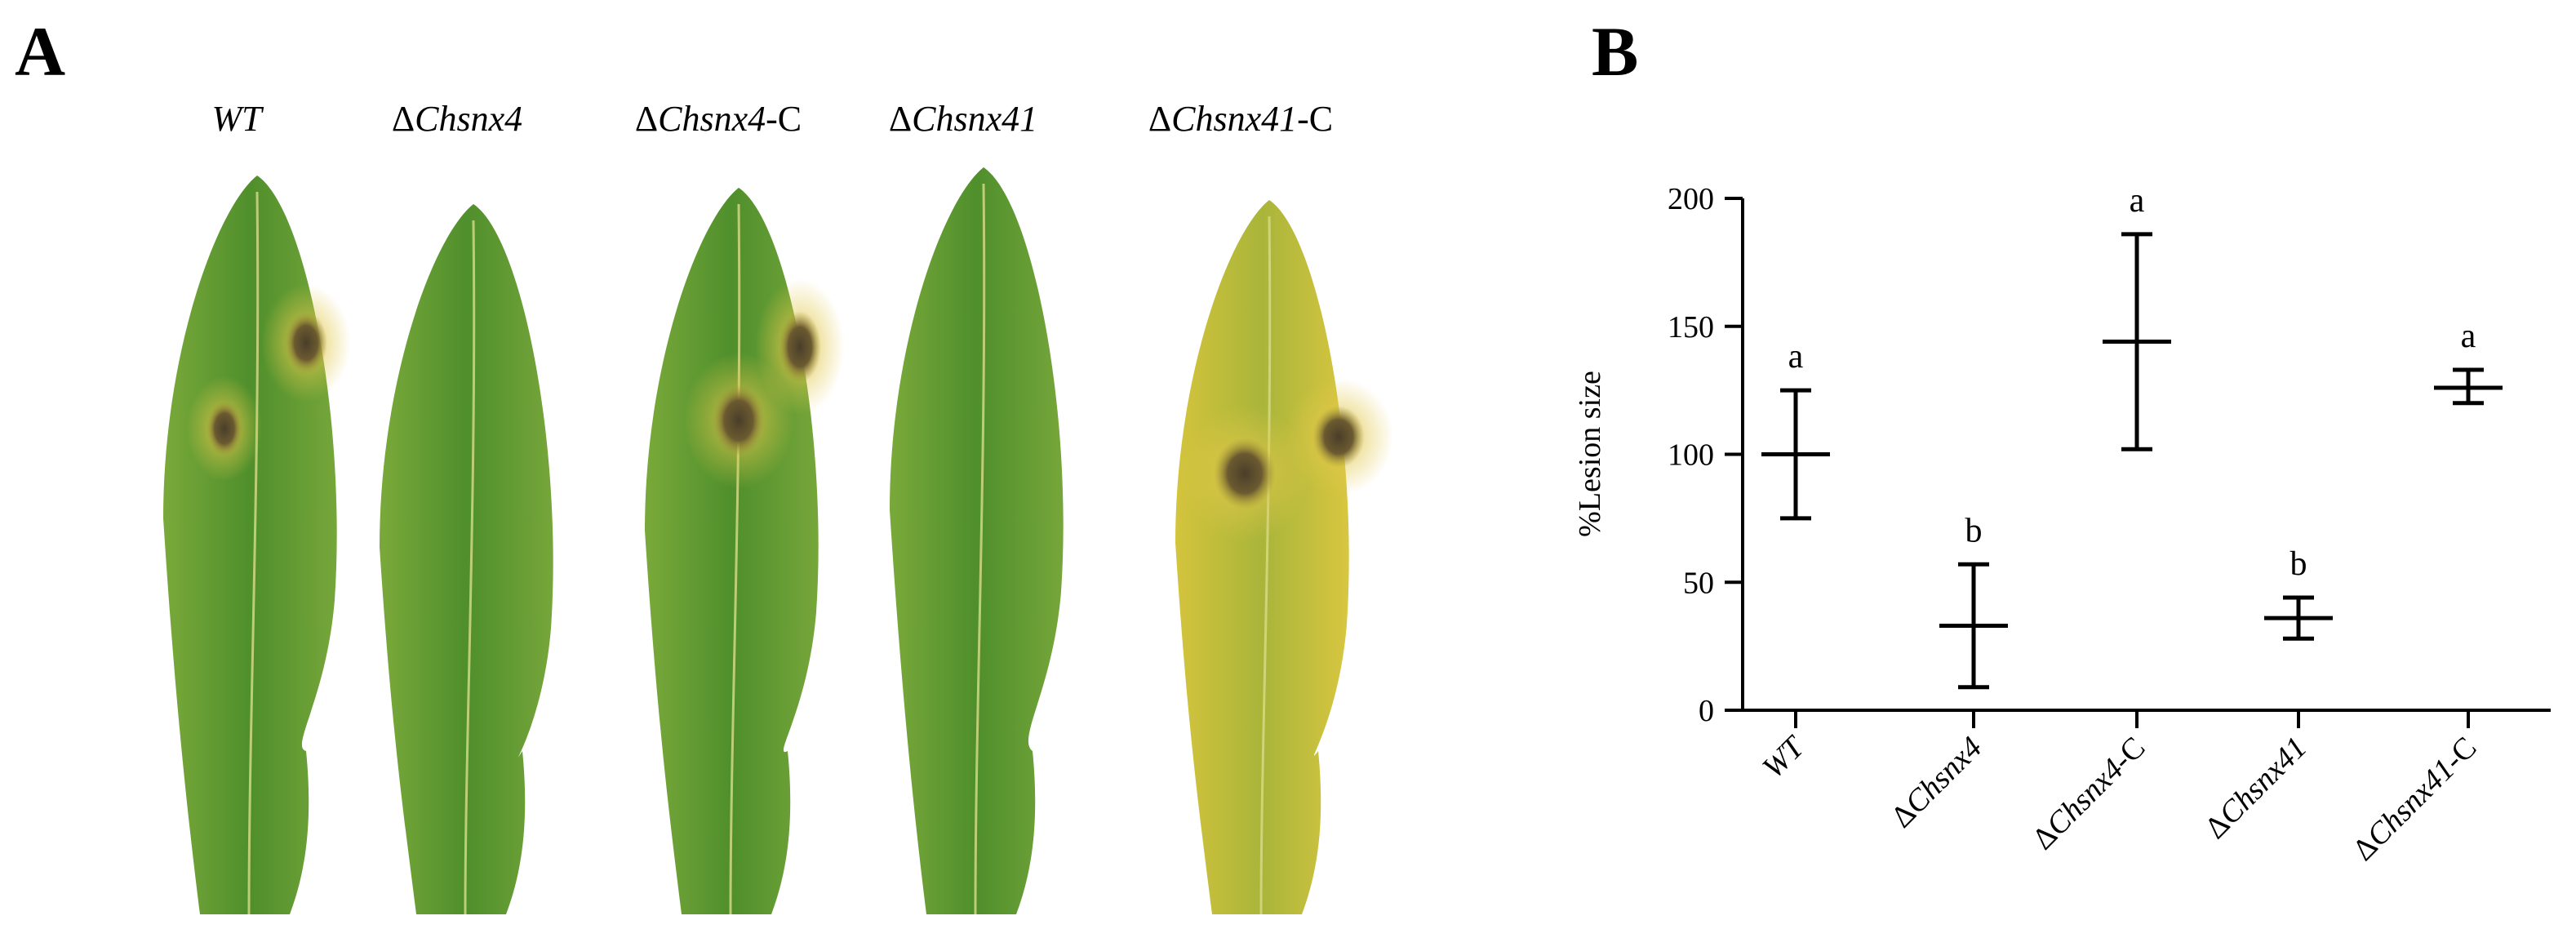 This screenshot has width=2576, height=938. Describe the element at coordinates (1691, 199) in the screenshot. I see `y-tick-label: 200` at that location.